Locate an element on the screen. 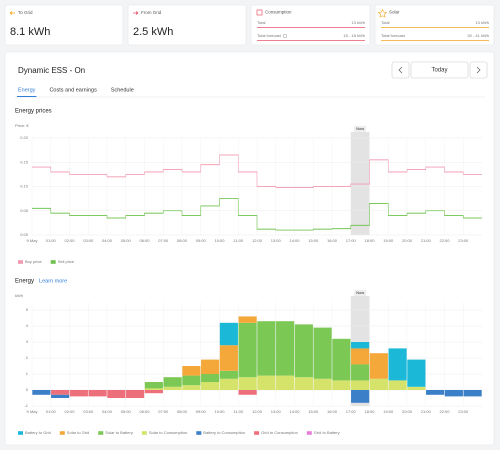 The image size is (500, 450). card-value: 2.5 kWh is located at coordinates (153, 32).